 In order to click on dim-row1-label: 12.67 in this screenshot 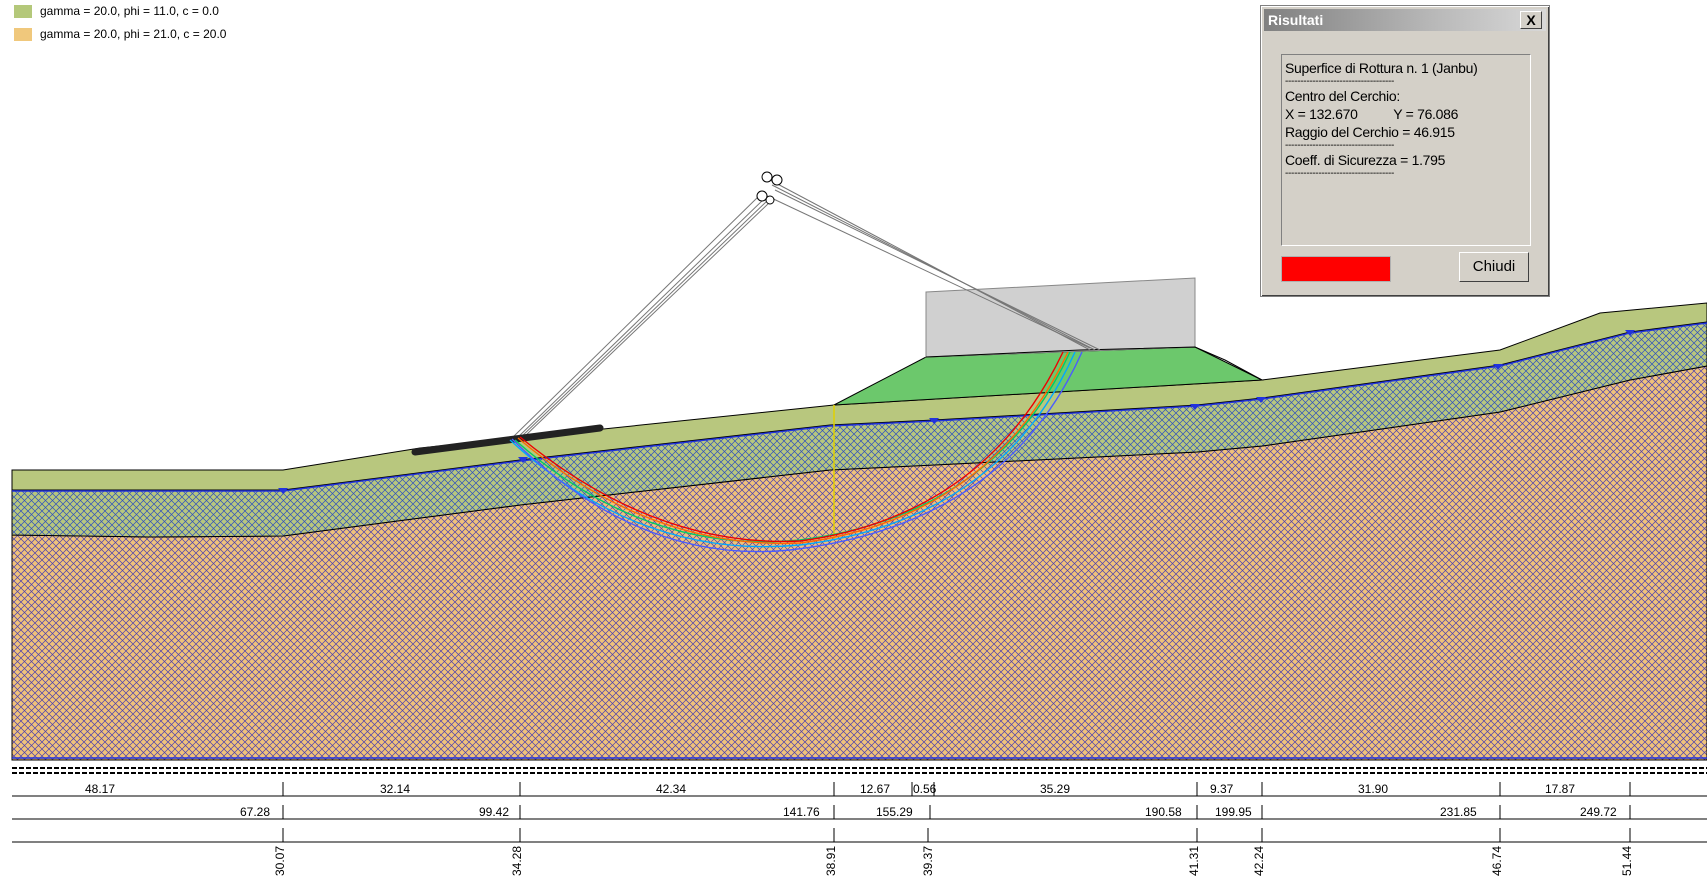, I will do `click(875, 789)`.